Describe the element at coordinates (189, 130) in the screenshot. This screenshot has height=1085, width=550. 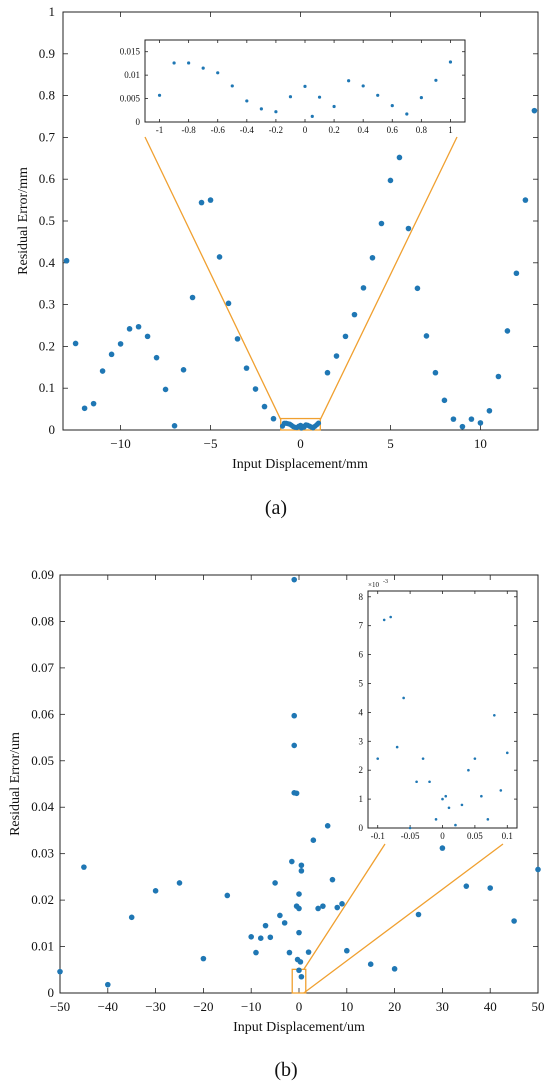
I see `chart-a-inset-xtick-label: -0.8` at that location.